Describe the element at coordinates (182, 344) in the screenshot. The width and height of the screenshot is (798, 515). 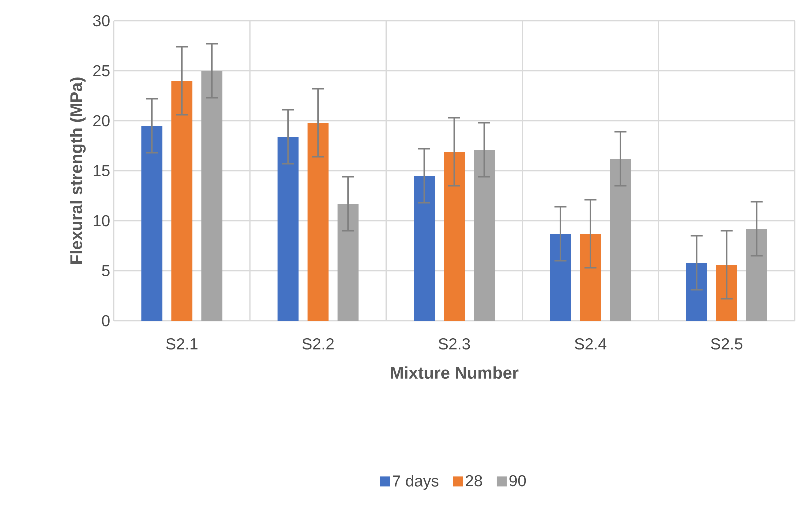
I see `x-tick-label: S2.1` at that location.